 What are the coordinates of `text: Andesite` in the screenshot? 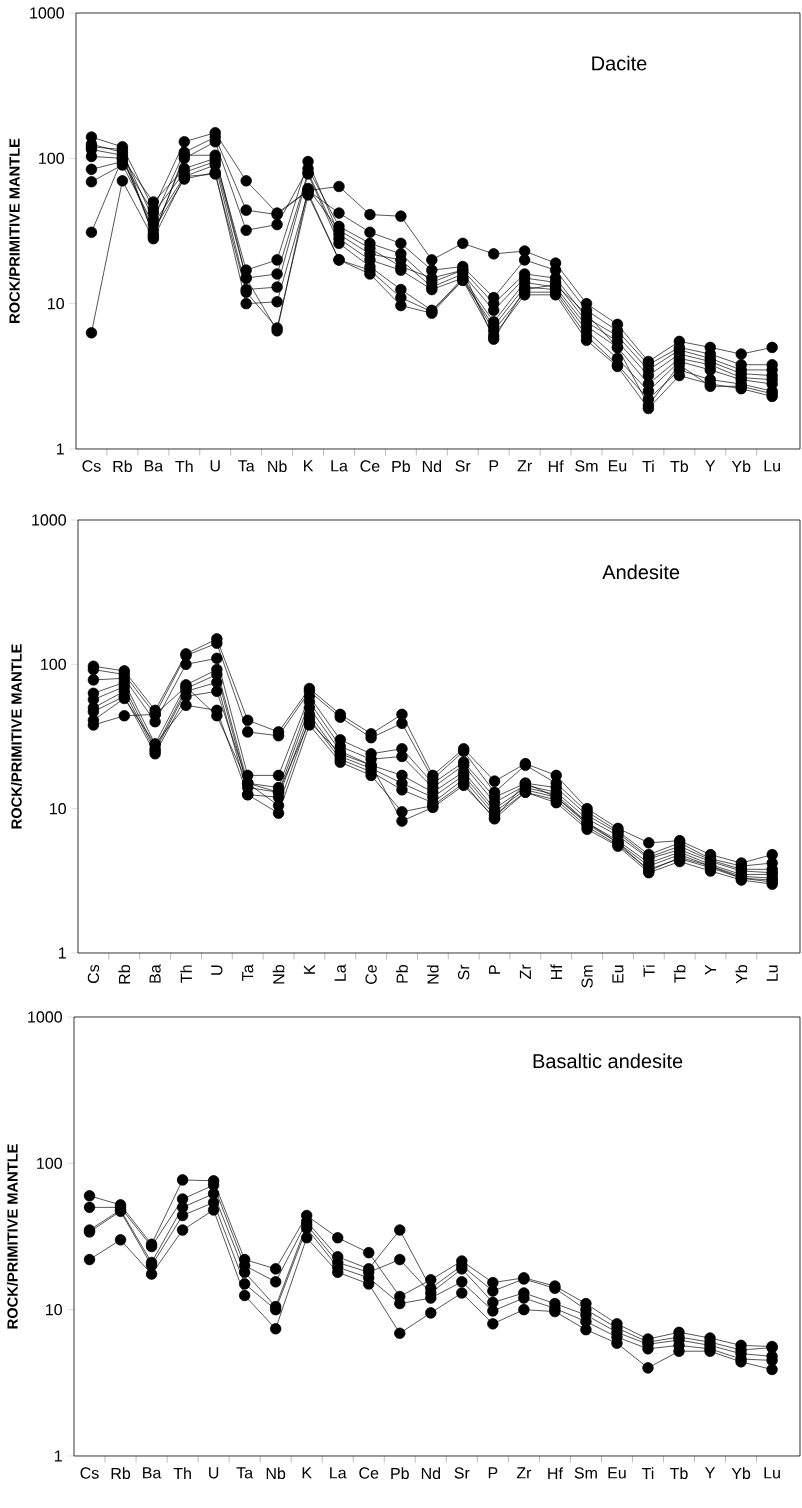 It's located at (641, 572).